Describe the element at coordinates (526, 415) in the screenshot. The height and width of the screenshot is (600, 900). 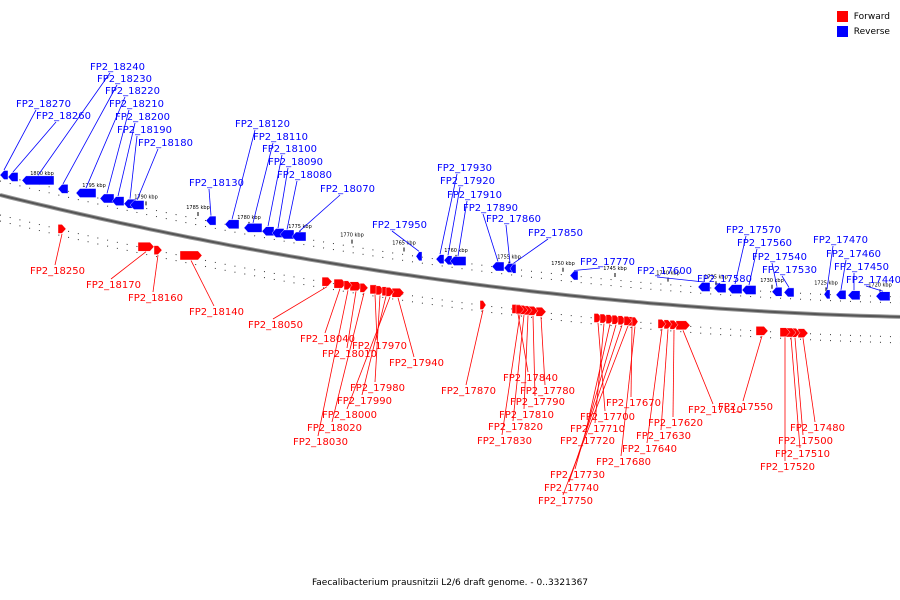
I see `forward-gene-label: FP2_17810` at that location.